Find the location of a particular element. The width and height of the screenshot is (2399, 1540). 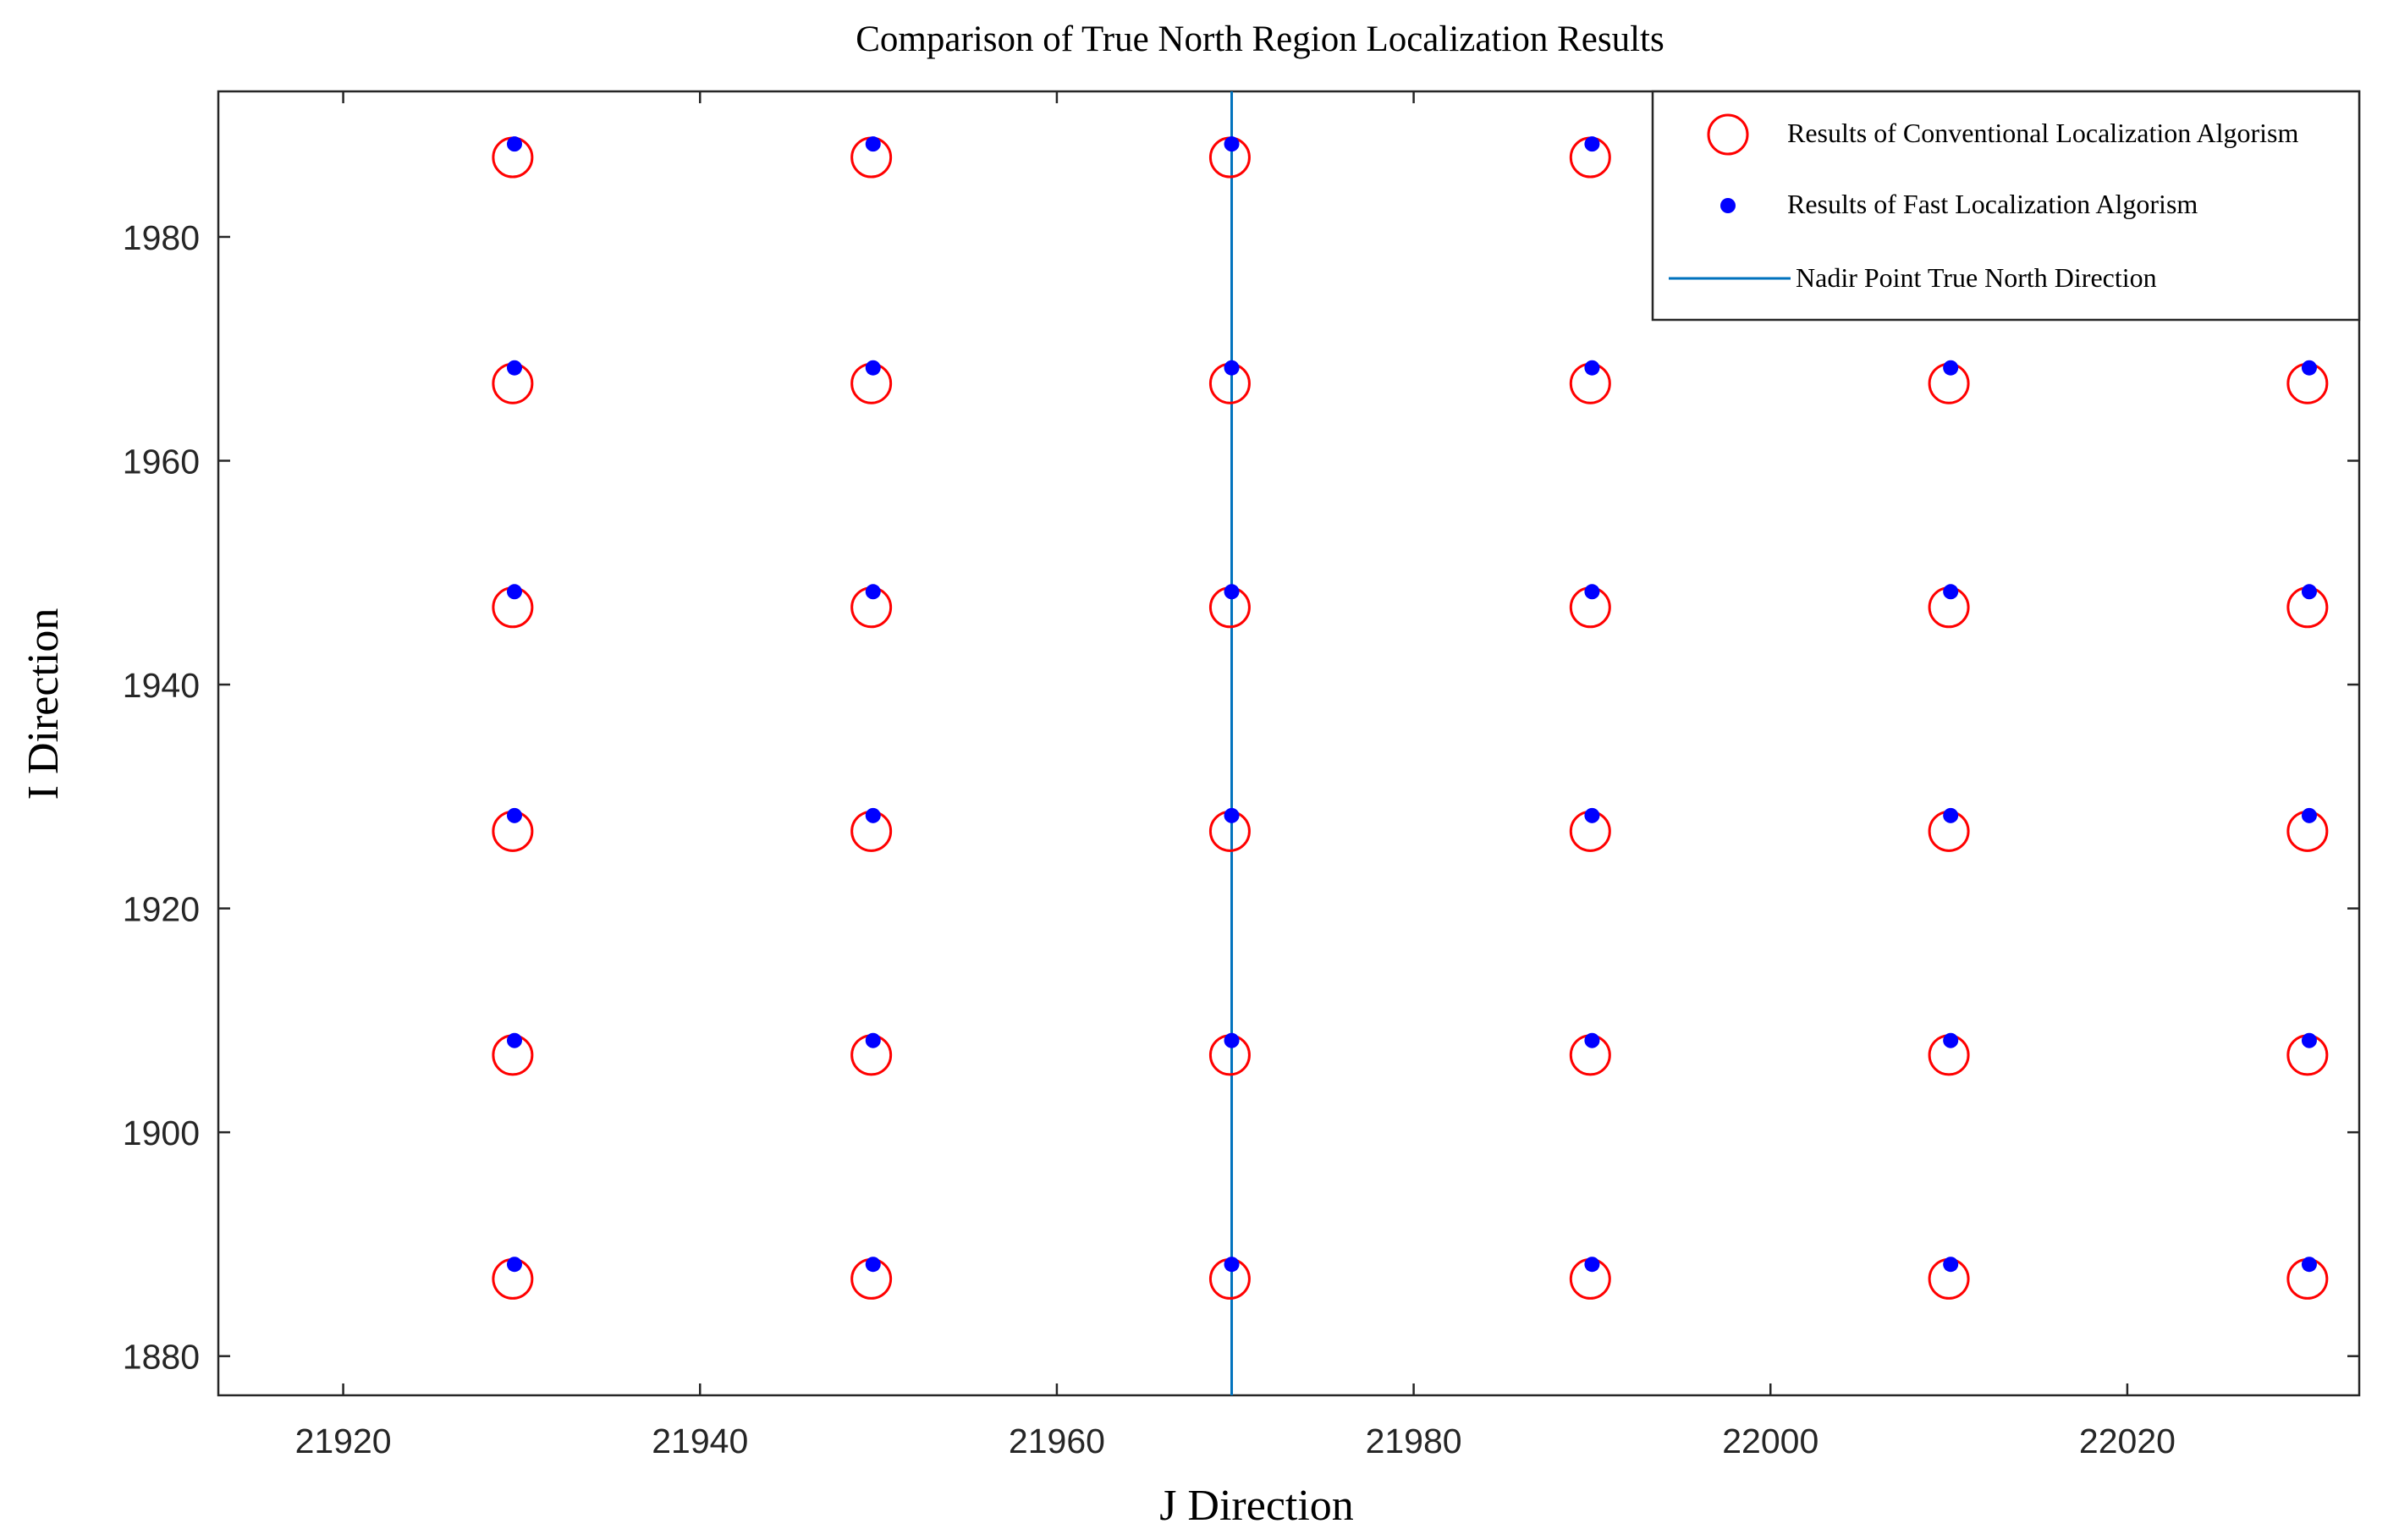

x-tick-label: 21940 is located at coordinates (700, 1441).